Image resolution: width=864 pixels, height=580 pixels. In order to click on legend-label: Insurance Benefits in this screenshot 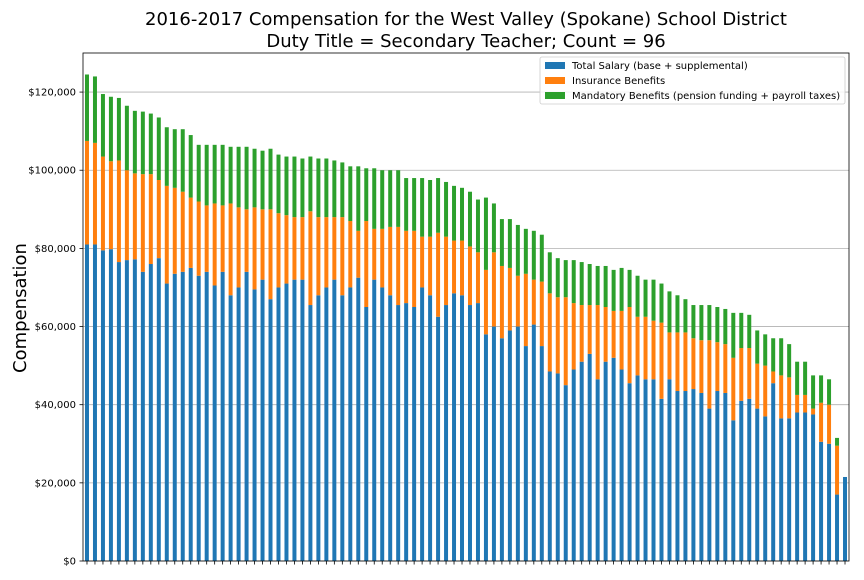, I will do `click(618, 81)`.